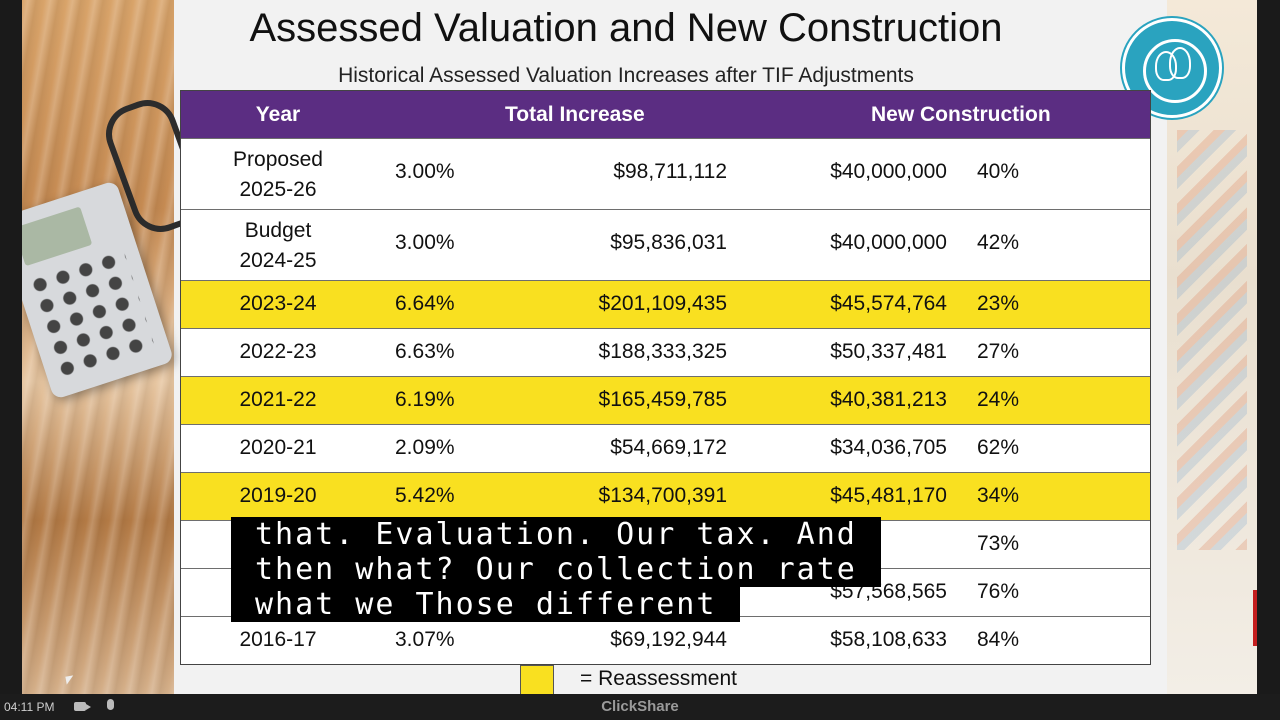 The height and width of the screenshot is (720, 1280). What do you see at coordinates (626, 28) in the screenshot?
I see `slide-title: Assessed Valuation and New Construction` at bounding box center [626, 28].